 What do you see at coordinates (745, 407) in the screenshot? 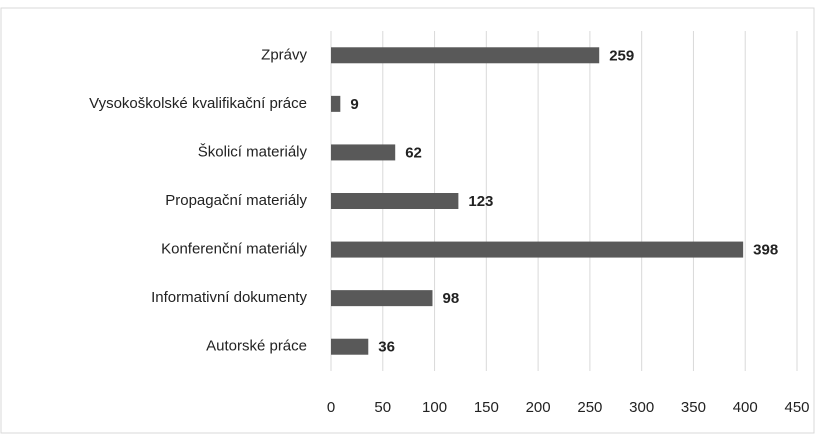
I see `x-tick-label: 400` at bounding box center [745, 407].